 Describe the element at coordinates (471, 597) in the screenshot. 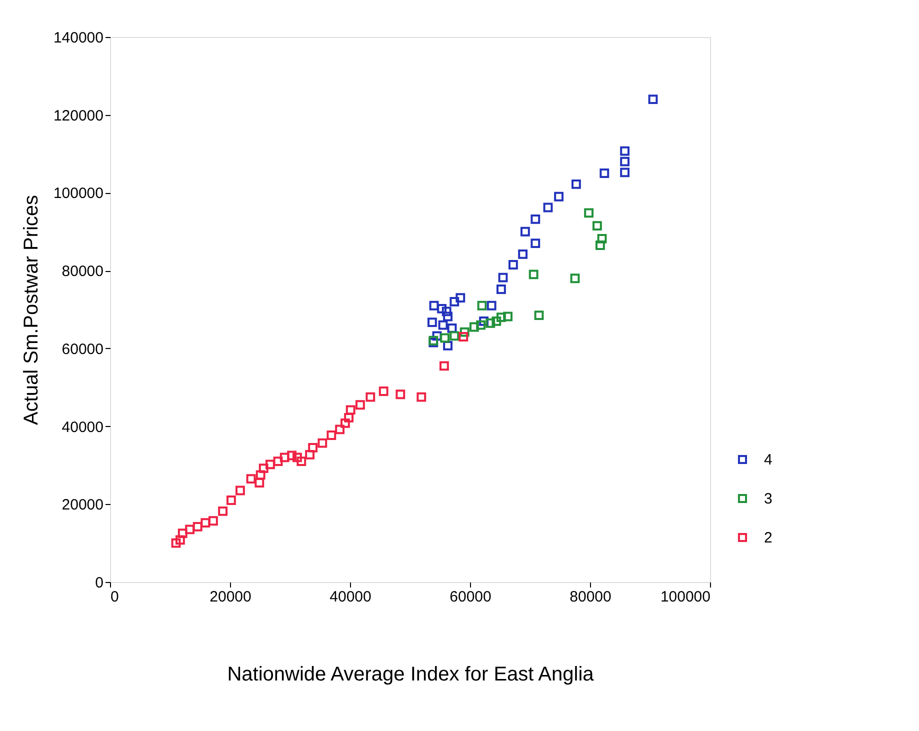

I see `x-tick-label: 60000` at that location.